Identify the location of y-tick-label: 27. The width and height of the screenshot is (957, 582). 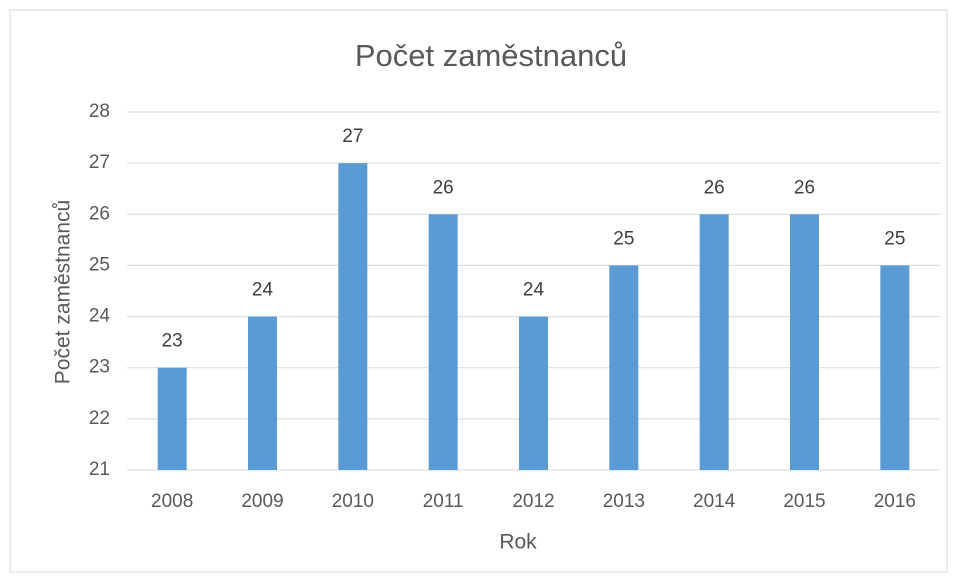
(99, 162).